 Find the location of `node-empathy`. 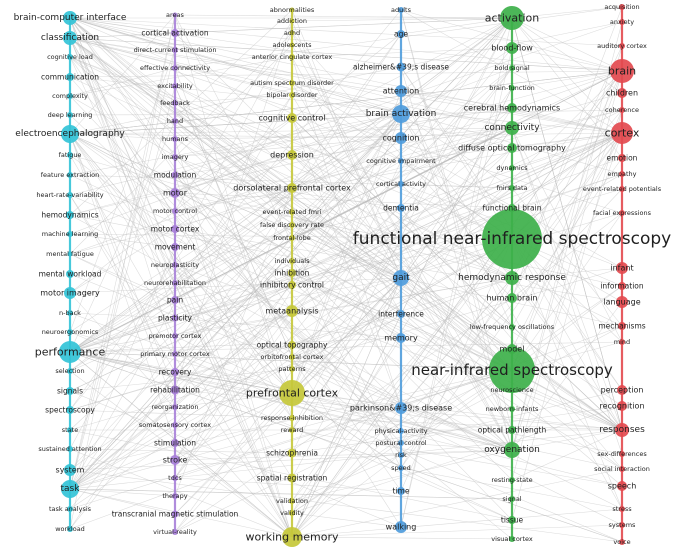

node-empathy is located at coordinates (622, 174).